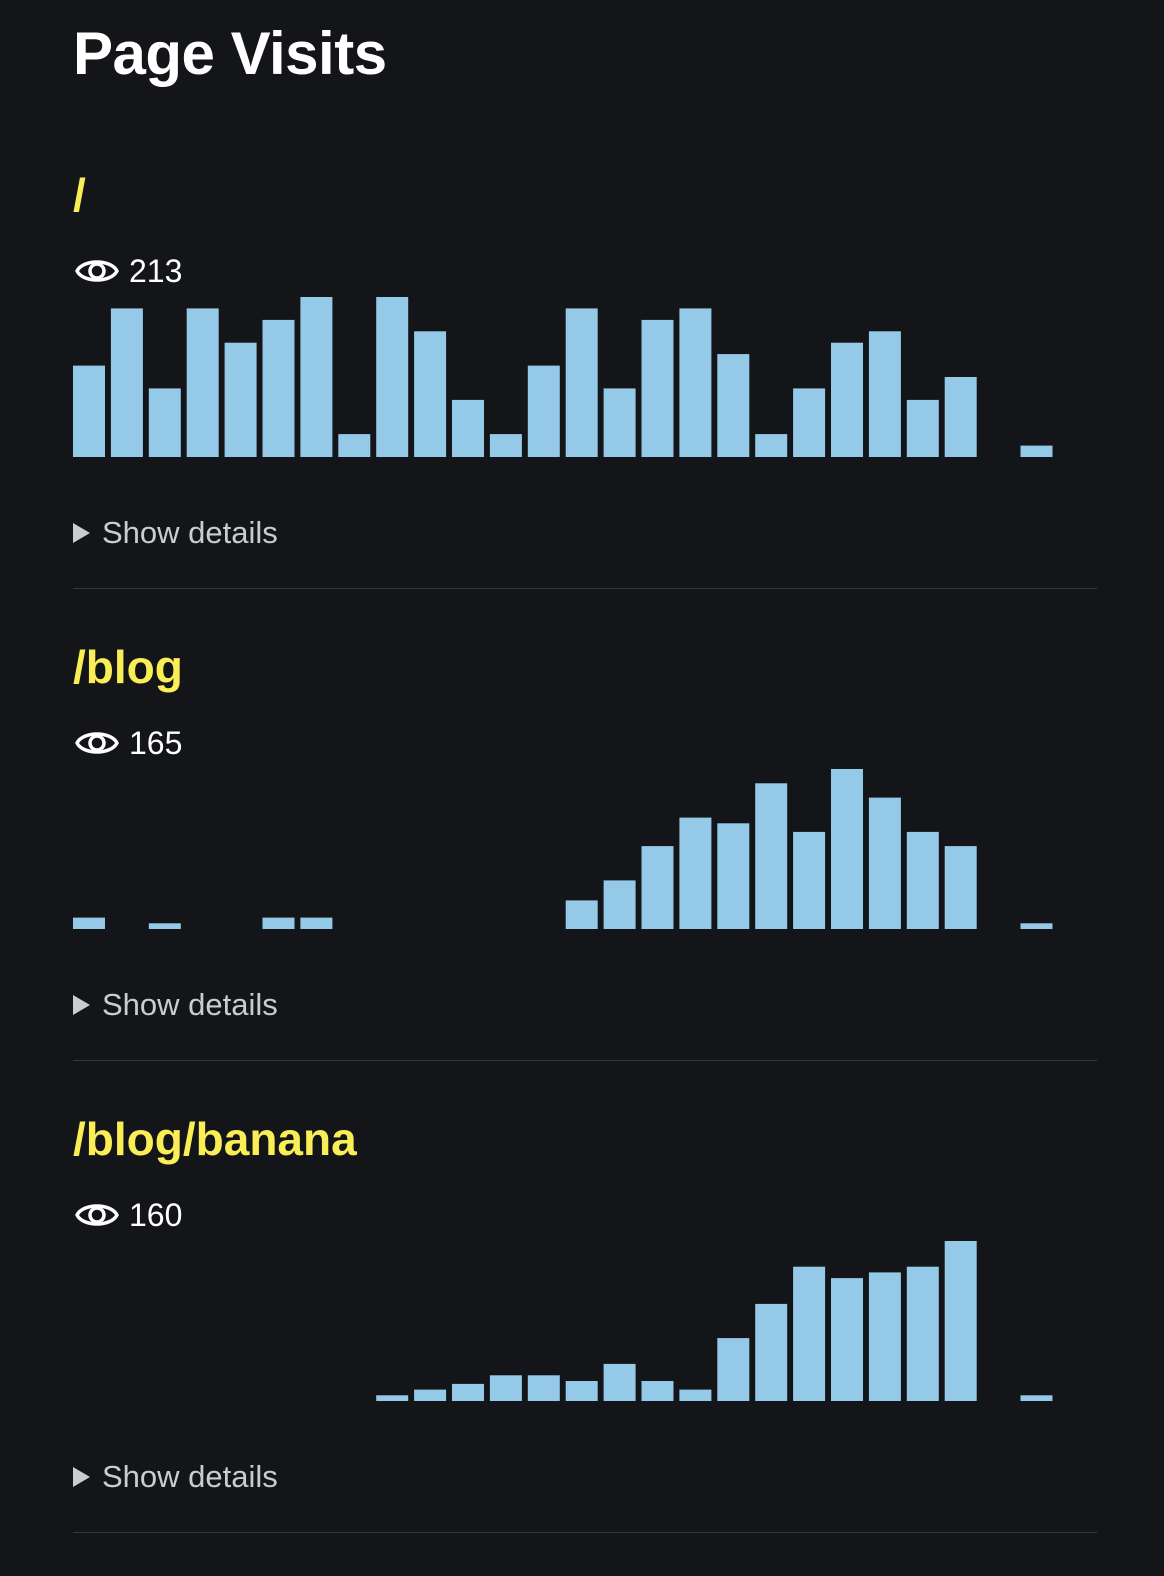 This screenshot has height=1576, width=1164. I want to click on visit-count: 160, so click(128, 1215).